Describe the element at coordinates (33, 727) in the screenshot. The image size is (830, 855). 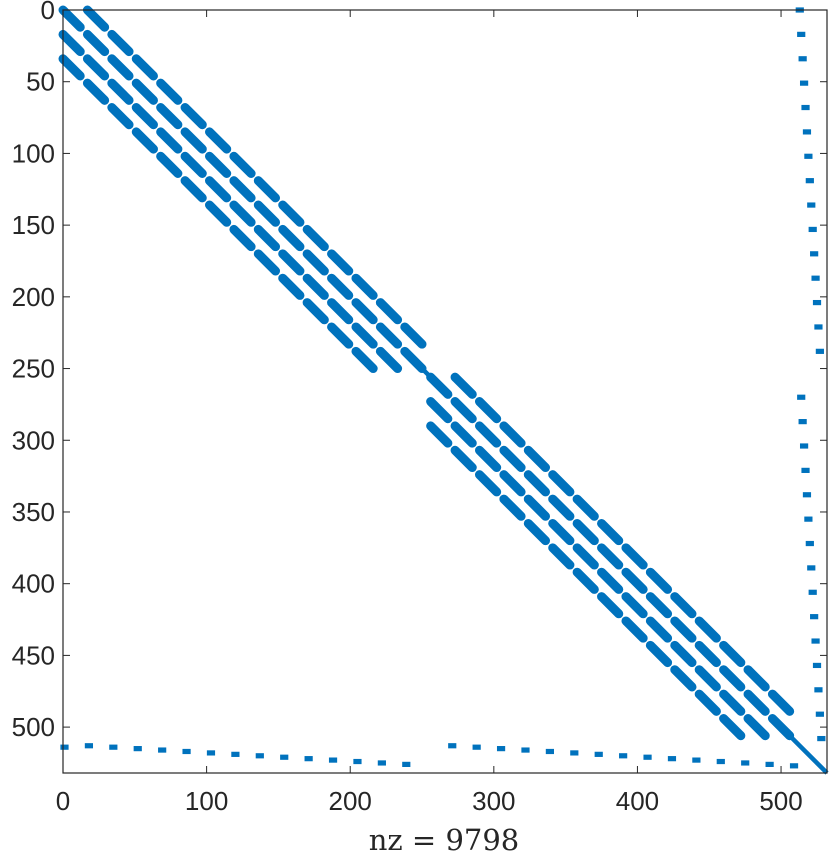
I see `y-tick-label: 500` at that location.